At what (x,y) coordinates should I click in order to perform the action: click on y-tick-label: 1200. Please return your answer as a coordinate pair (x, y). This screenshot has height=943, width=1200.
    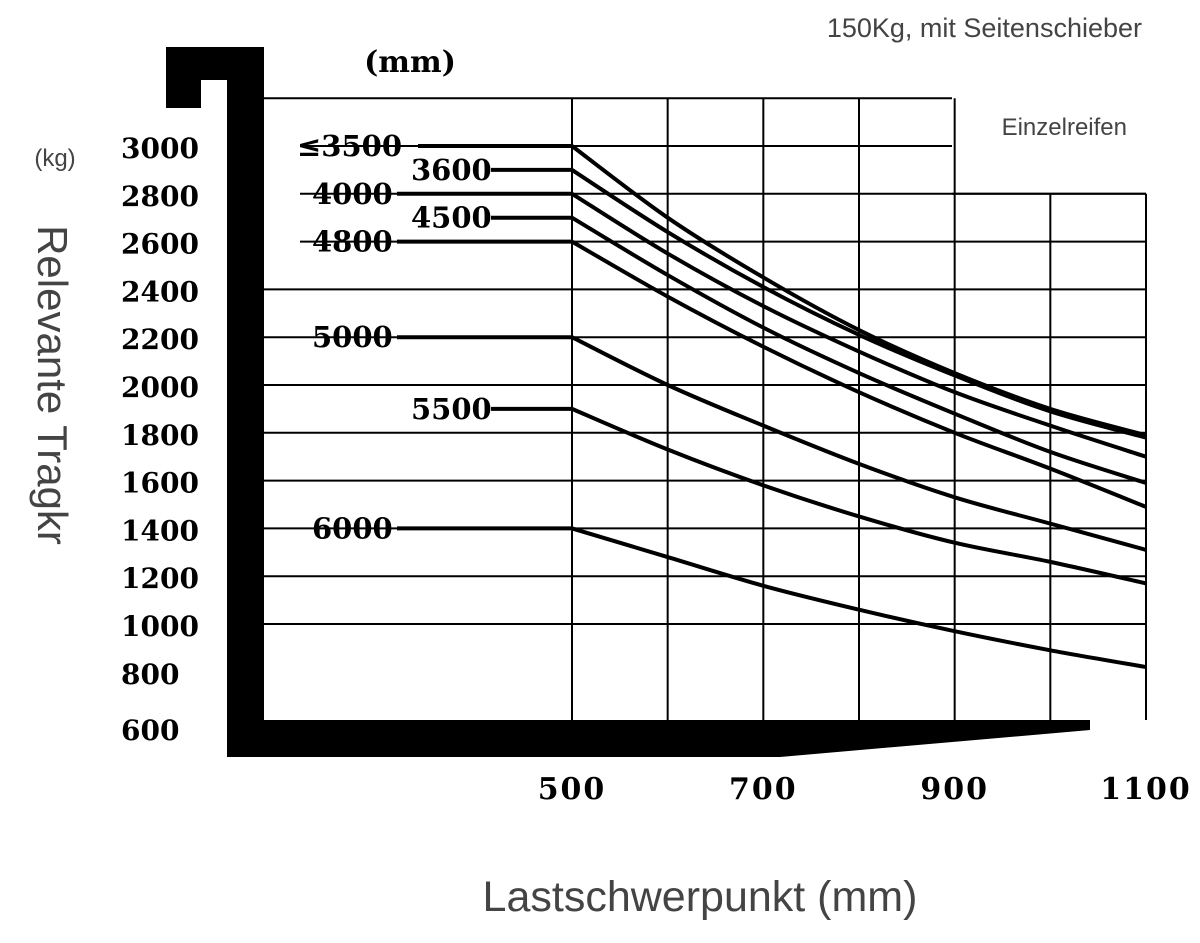
    Looking at the image, I should click on (160, 578).